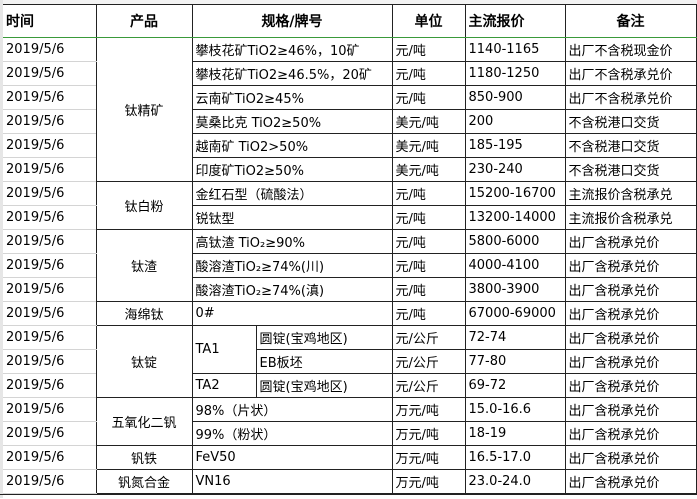 Image resolution: width=697 pixels, height=499 pixels. I want to click on price-cell: 850-900, so click(515, 97).